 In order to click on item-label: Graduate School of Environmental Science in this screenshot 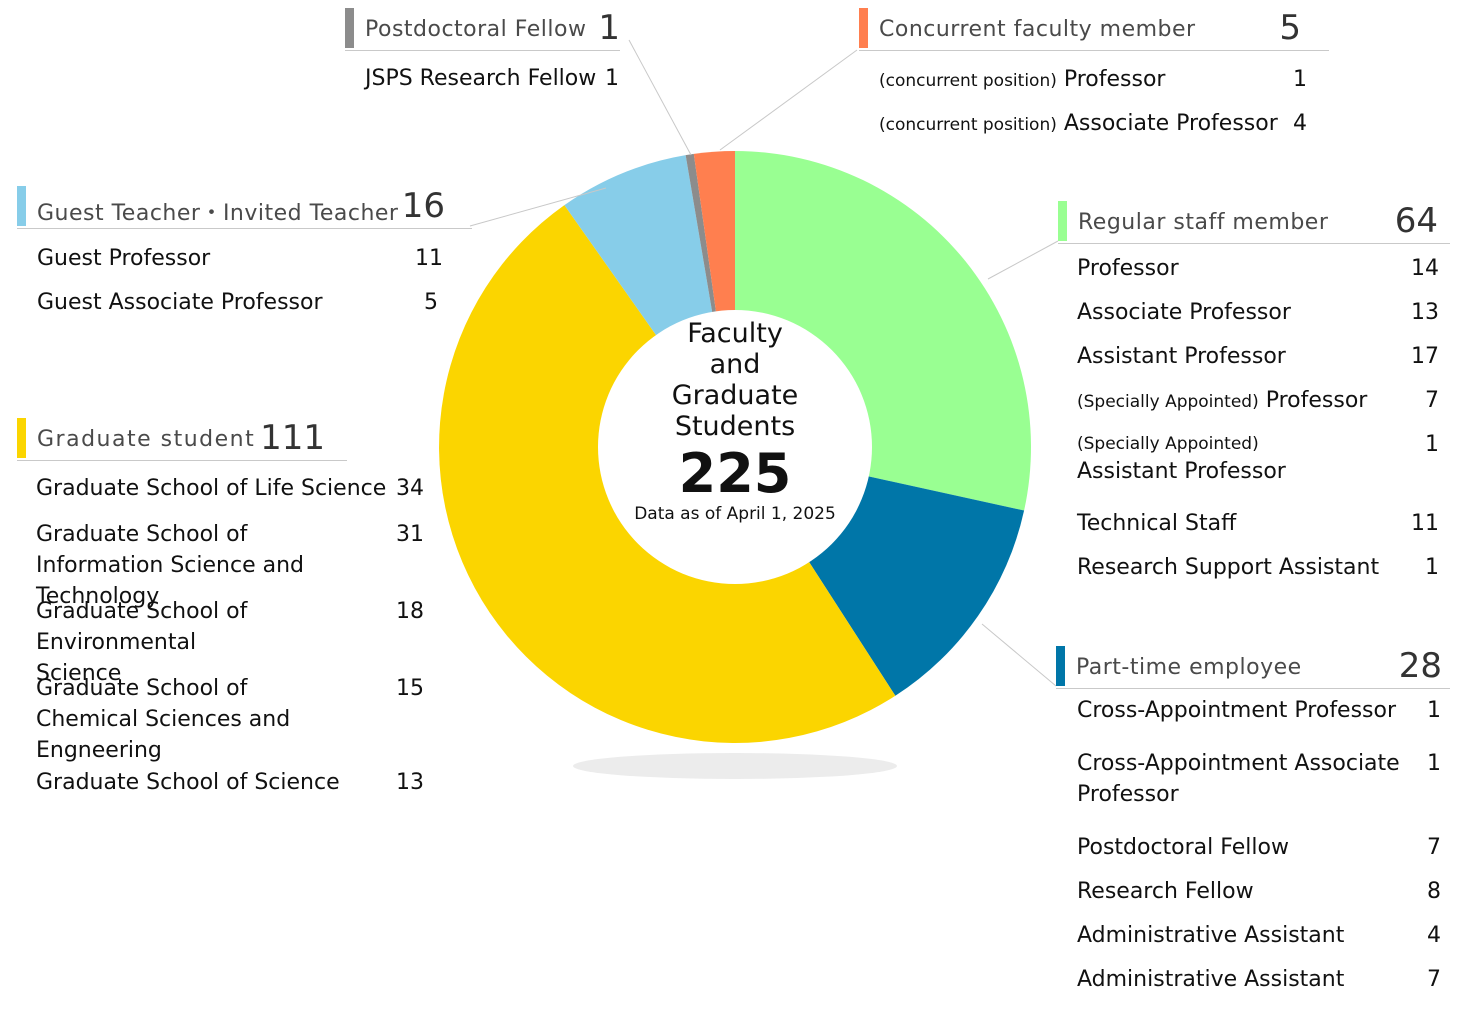, I will do `click(142, 642)`.